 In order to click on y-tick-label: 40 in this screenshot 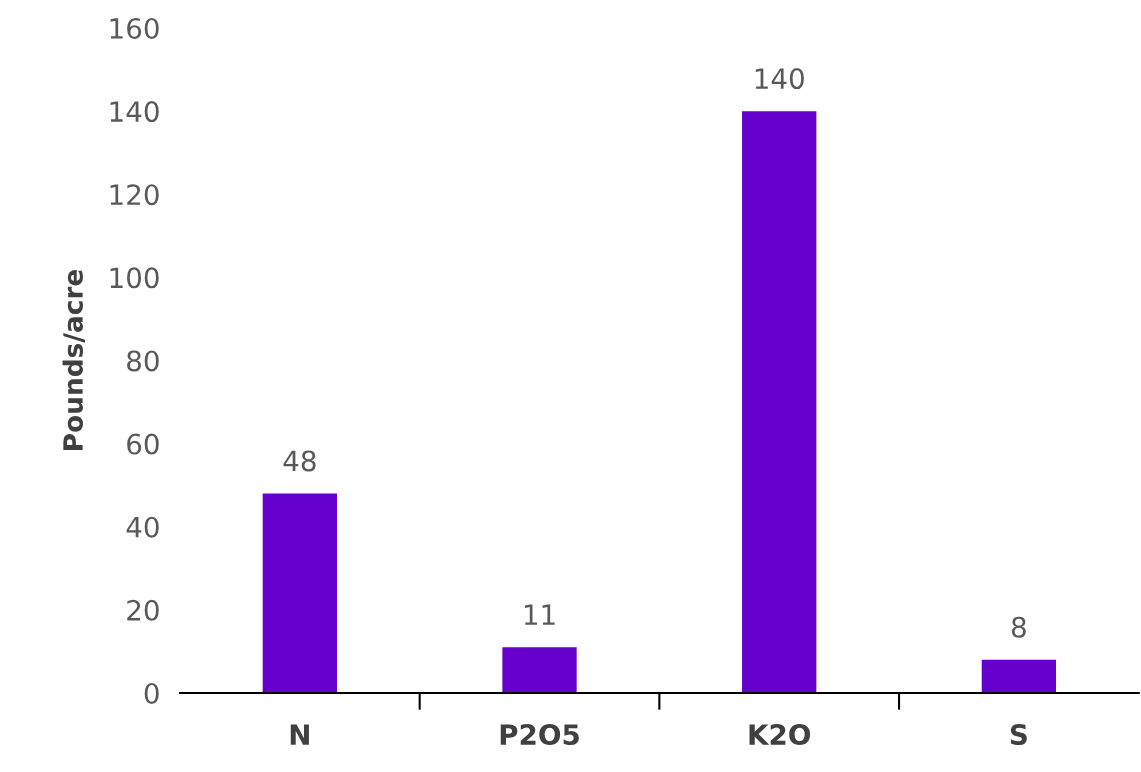, I will do `click(142, 527)`.